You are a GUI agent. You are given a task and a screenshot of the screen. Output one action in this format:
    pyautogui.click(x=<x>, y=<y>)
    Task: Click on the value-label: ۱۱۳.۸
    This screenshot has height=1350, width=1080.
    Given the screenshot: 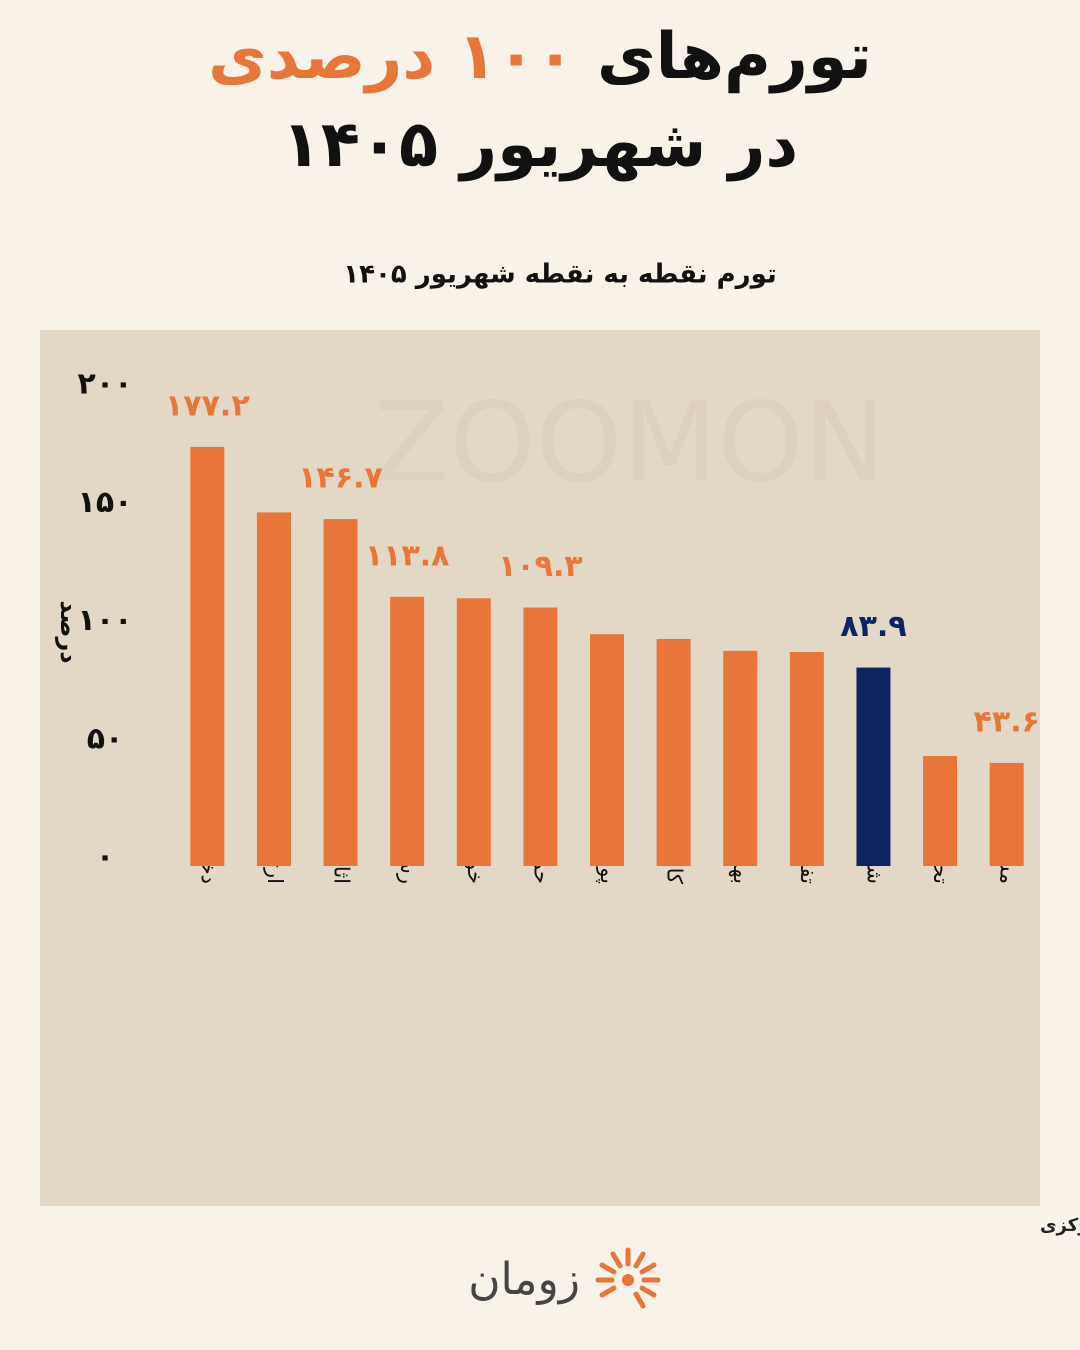 What is the action you would take?
    pyautogui.click(x=407, y=555)
    